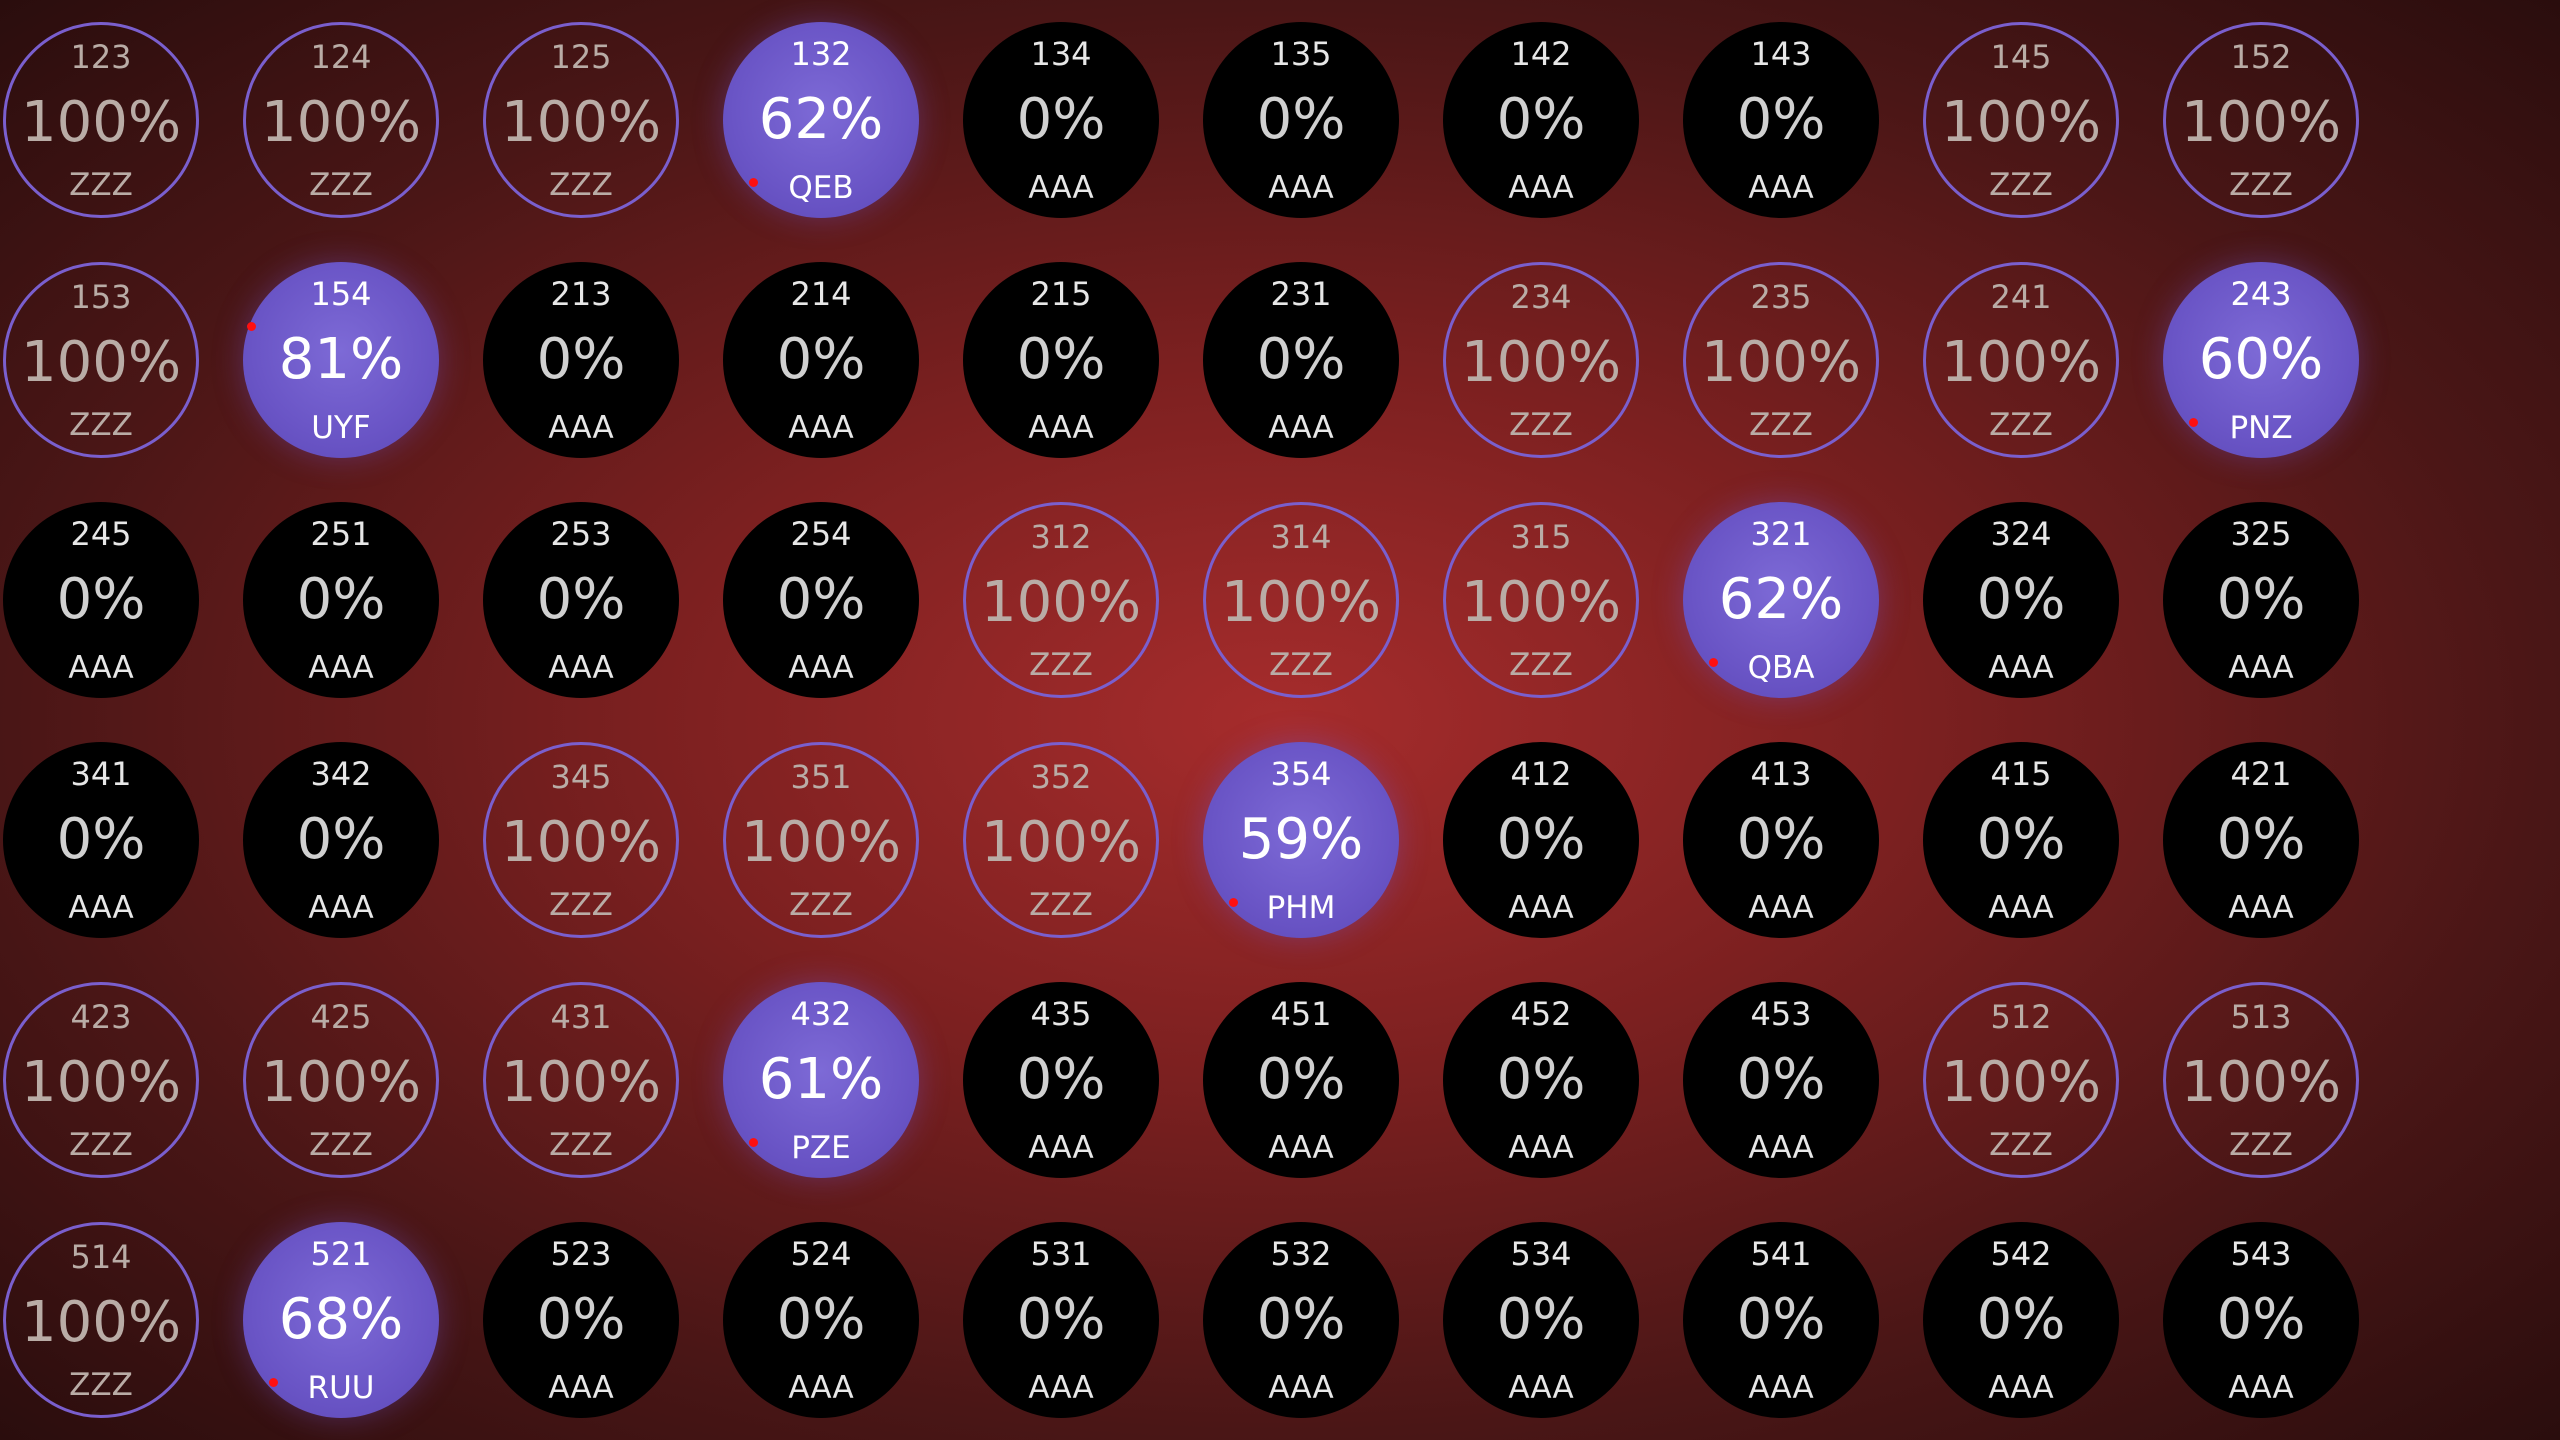 The height and width of the screenshot is (1440, 2560). Describe the element at coordinates (2261, 120) in the screenshot. I see `tile-152: 152 100% ZZZ` at that location.